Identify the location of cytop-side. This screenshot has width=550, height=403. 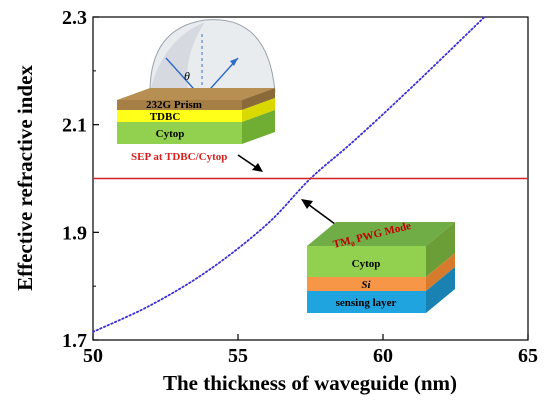
(440, 249).